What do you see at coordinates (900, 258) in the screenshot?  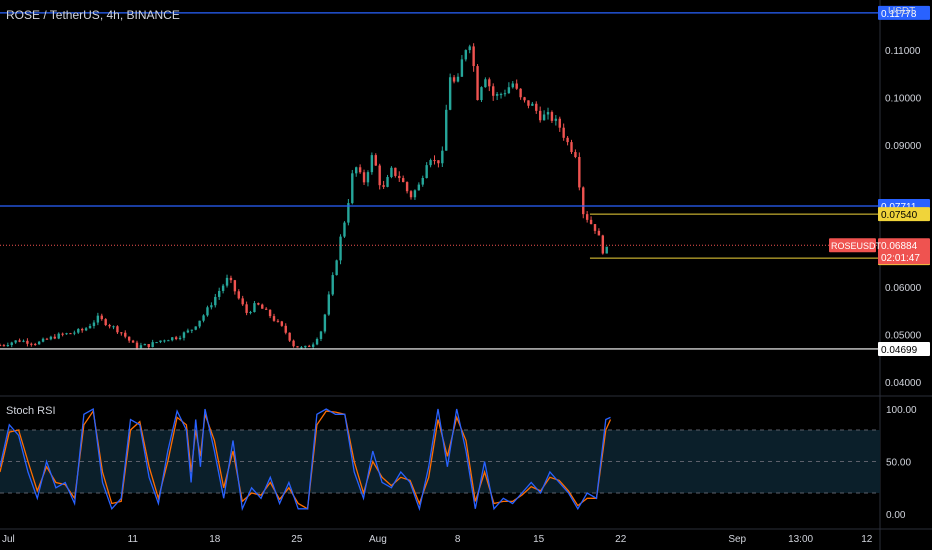 I see `countdown-label: 02:01:47` at bounding box center [900, 258].